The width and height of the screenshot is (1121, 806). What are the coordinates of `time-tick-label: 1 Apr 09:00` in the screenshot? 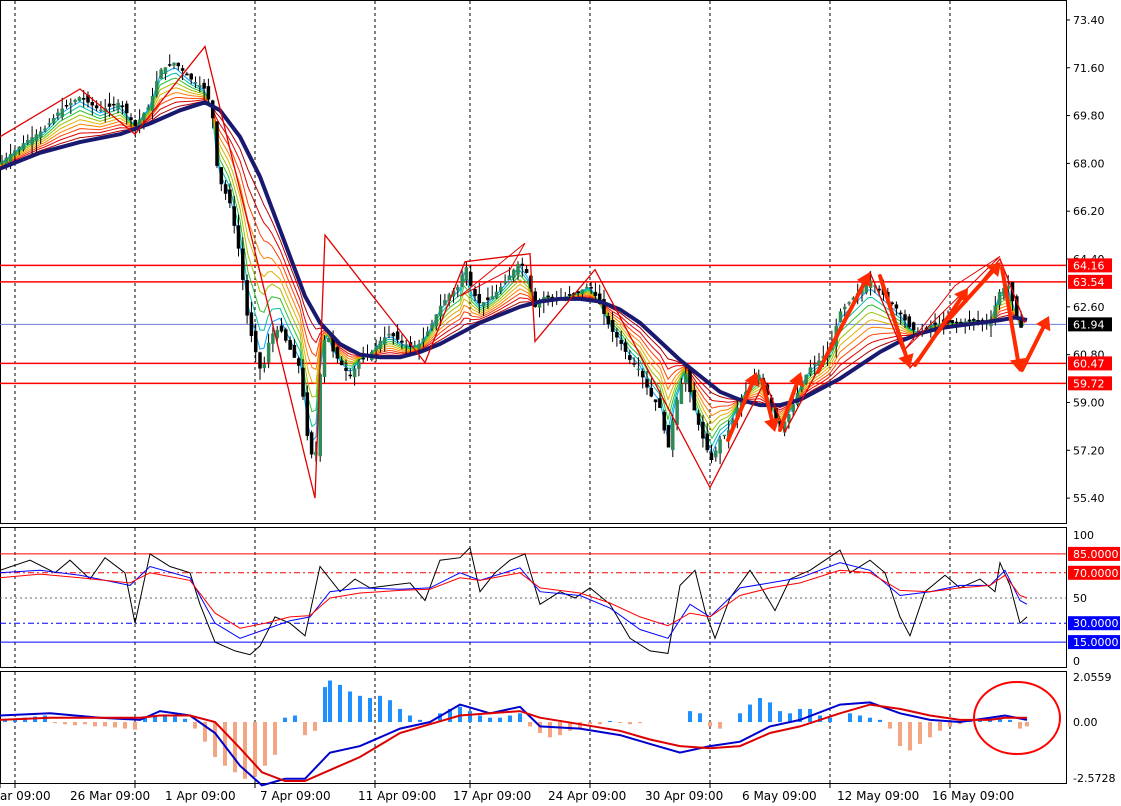 It's located at (200, 796).